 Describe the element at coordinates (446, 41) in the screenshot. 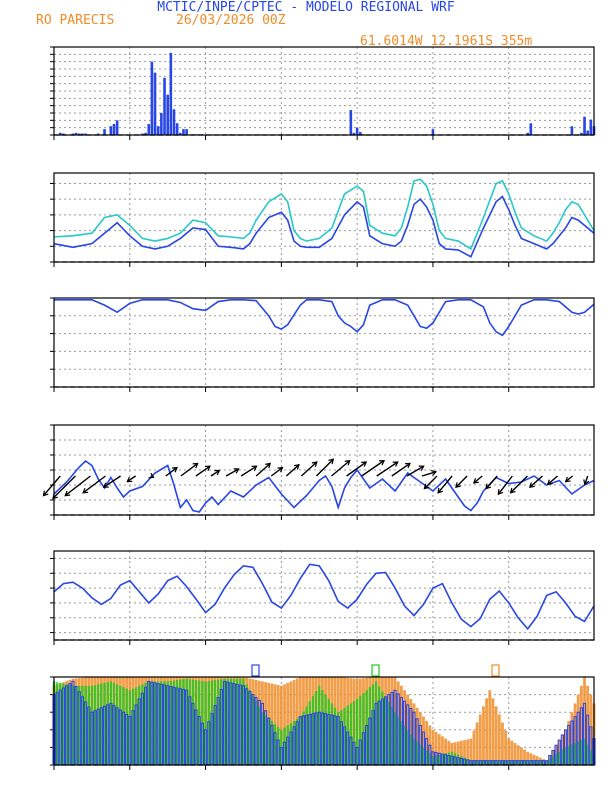

I see `header-coords: 61.6014W 12.1961S 355m` at that location.